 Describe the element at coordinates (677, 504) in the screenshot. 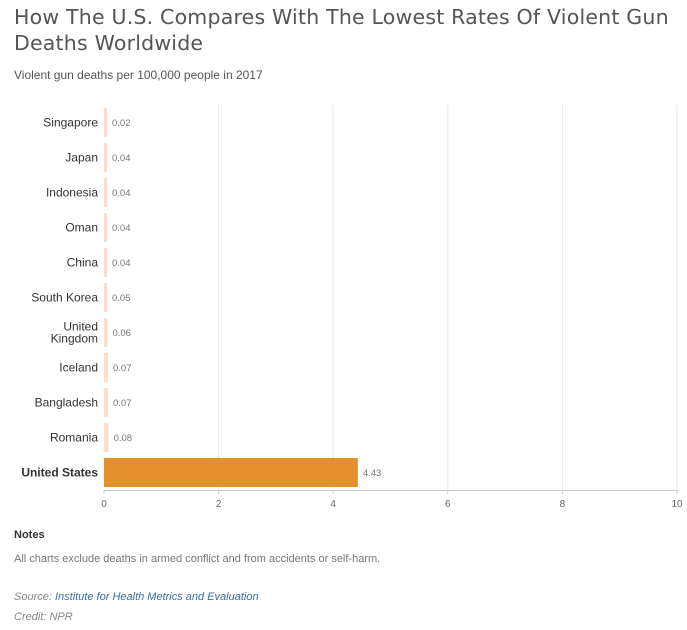

I see `x-tick-label: 10` at that location.